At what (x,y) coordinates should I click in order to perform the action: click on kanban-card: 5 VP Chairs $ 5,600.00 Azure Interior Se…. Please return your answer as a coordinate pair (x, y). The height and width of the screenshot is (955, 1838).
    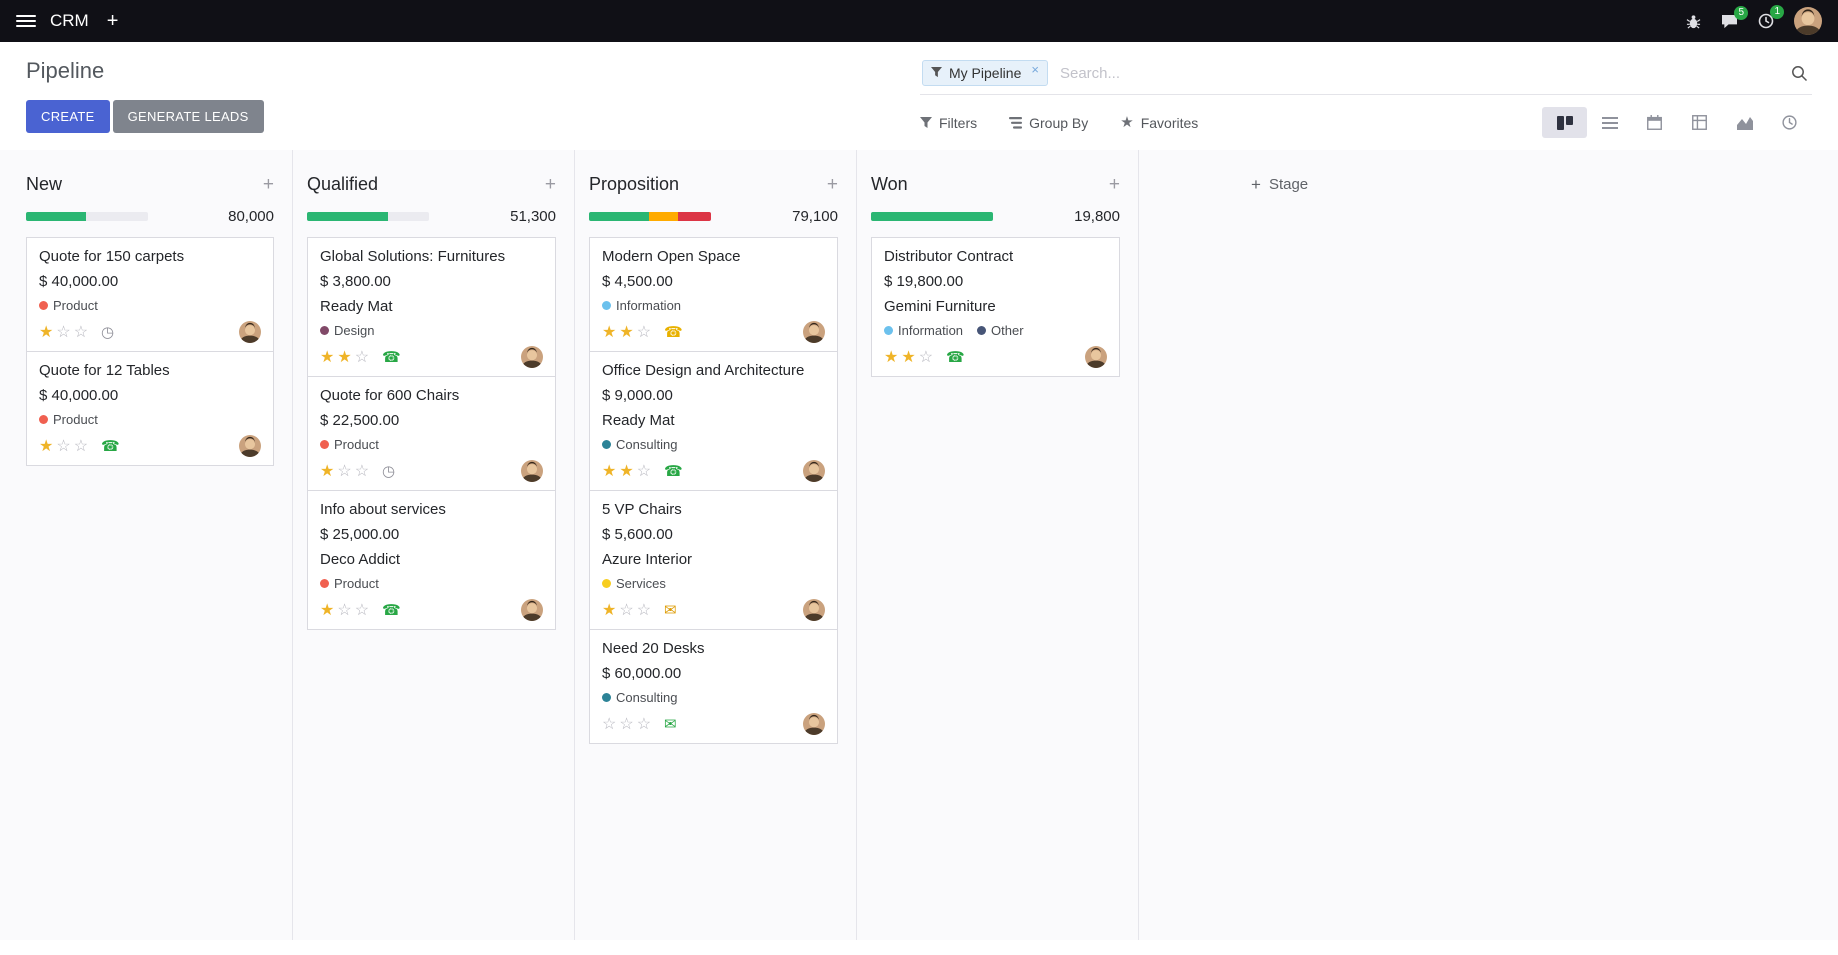
    Looking at the image, I should click on (713, 560).